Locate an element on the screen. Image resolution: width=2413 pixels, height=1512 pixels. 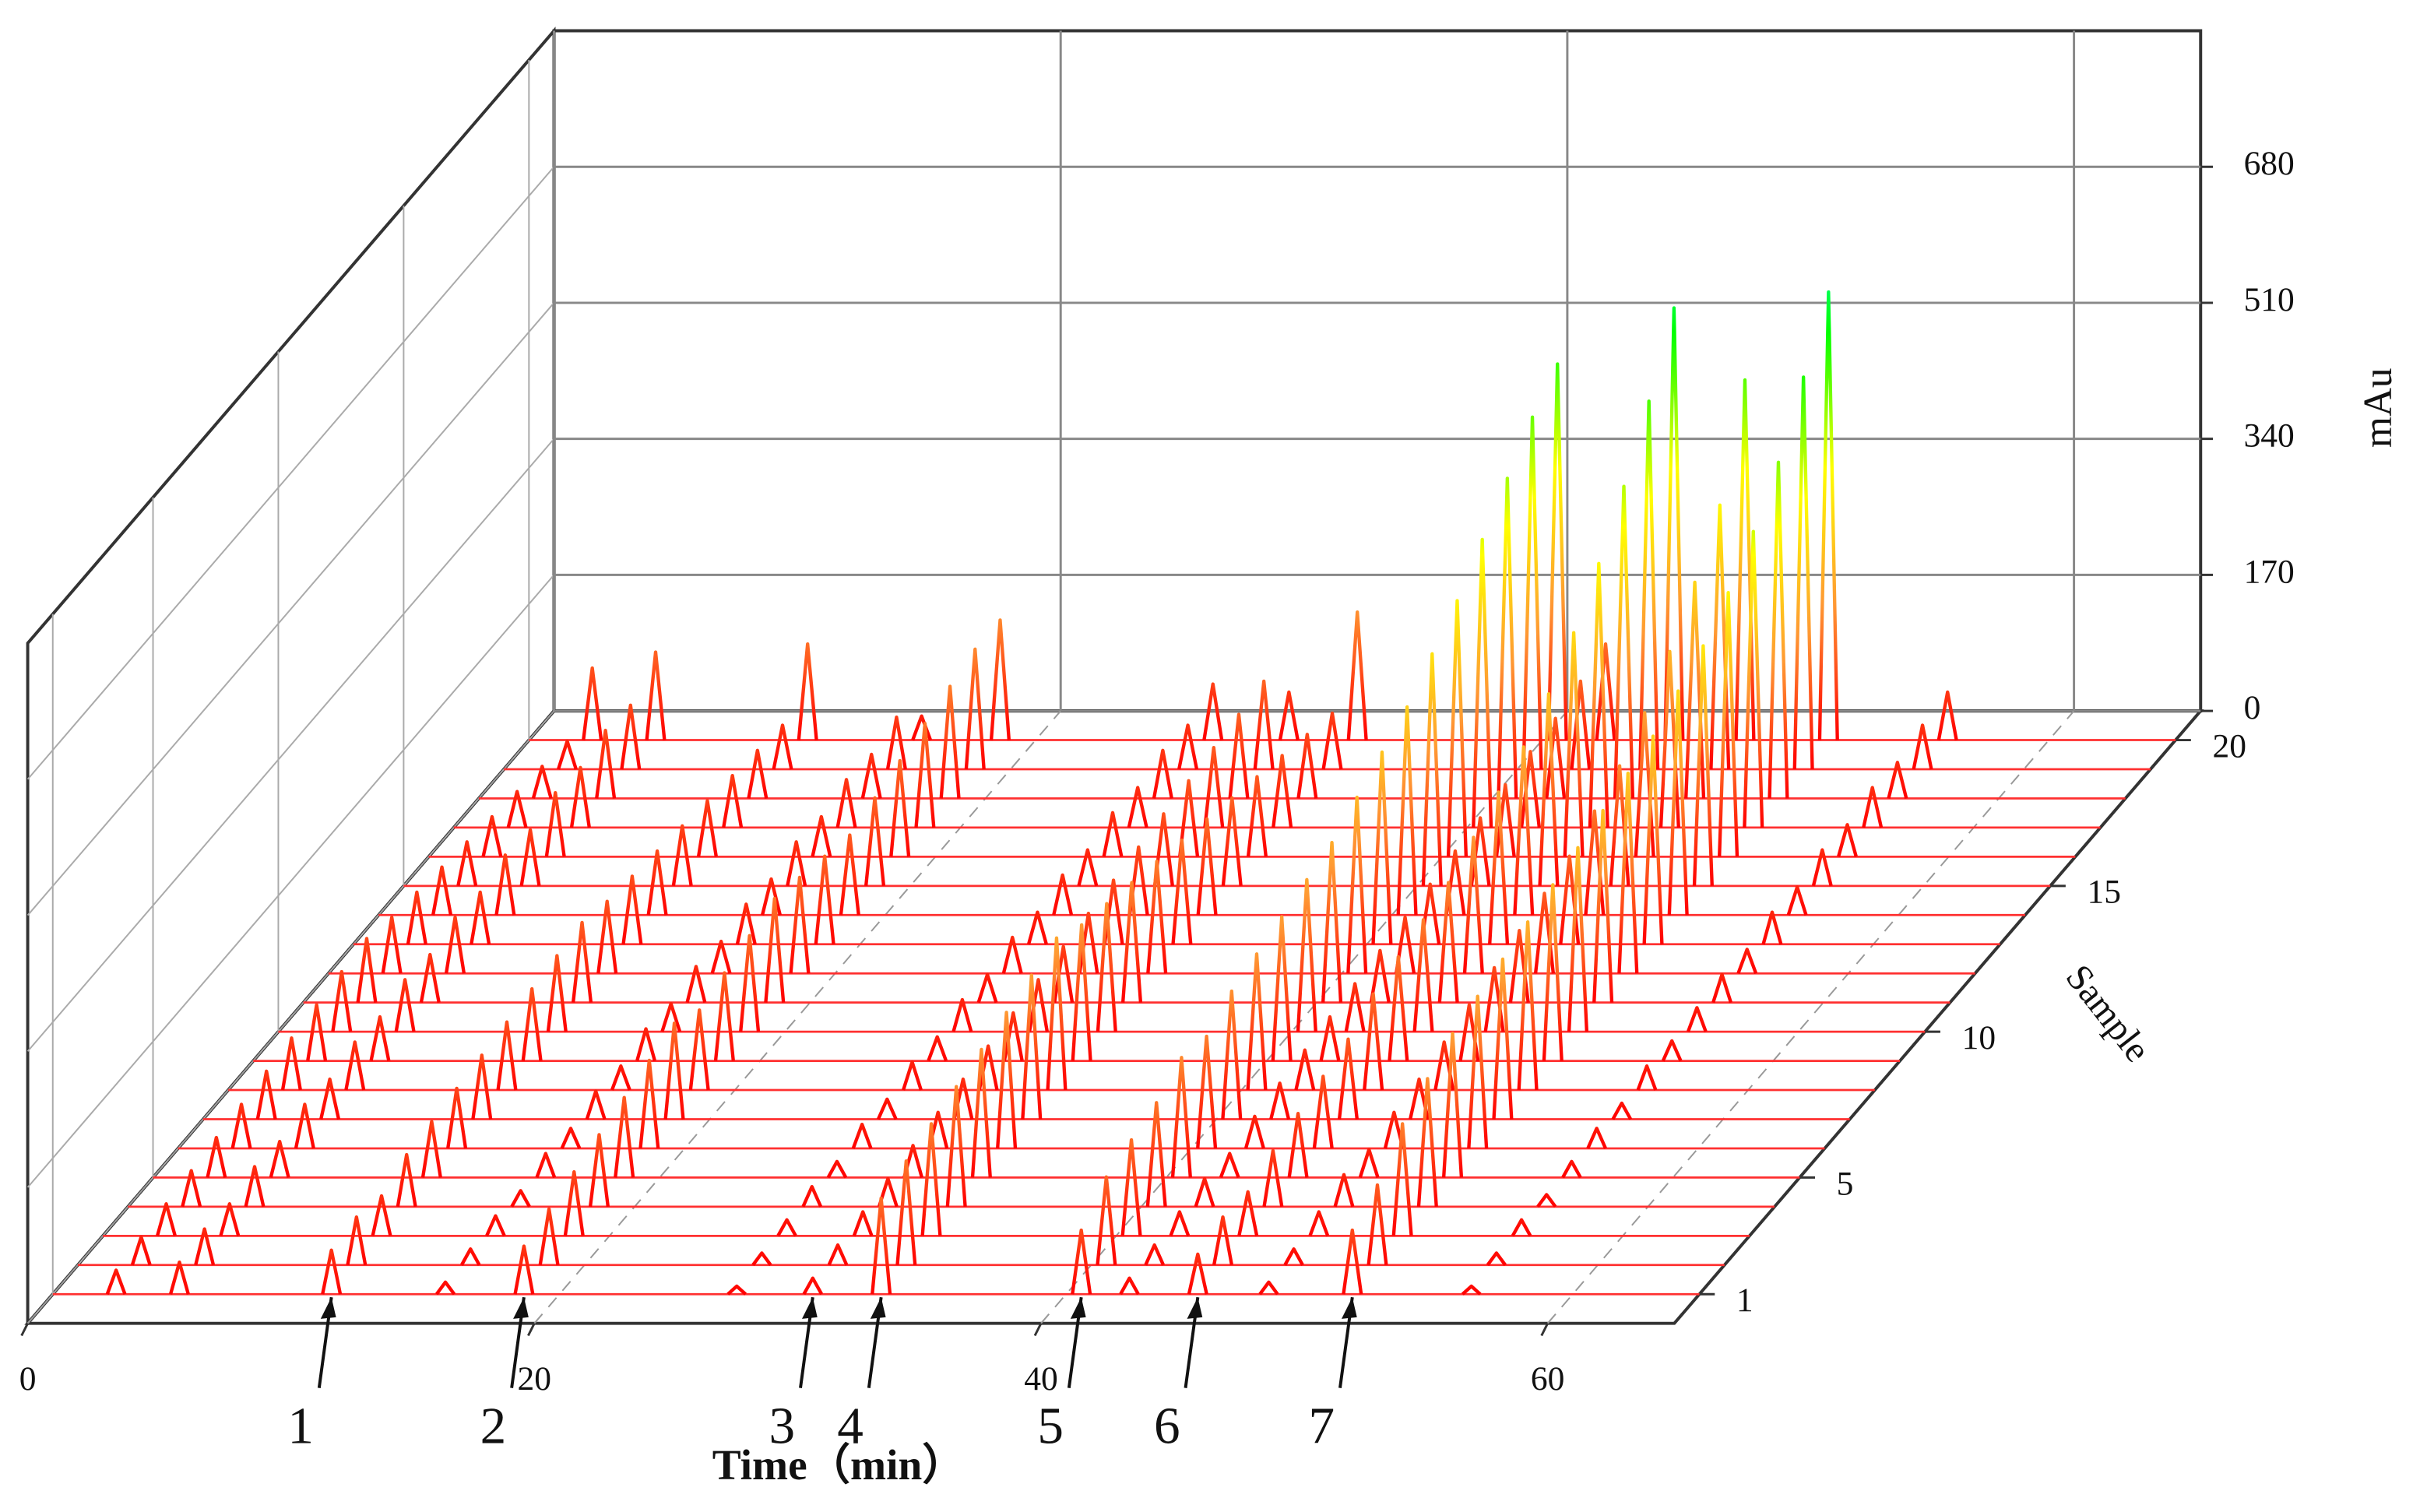
annotation-label: 2 is located at coordinates (493, 1425).